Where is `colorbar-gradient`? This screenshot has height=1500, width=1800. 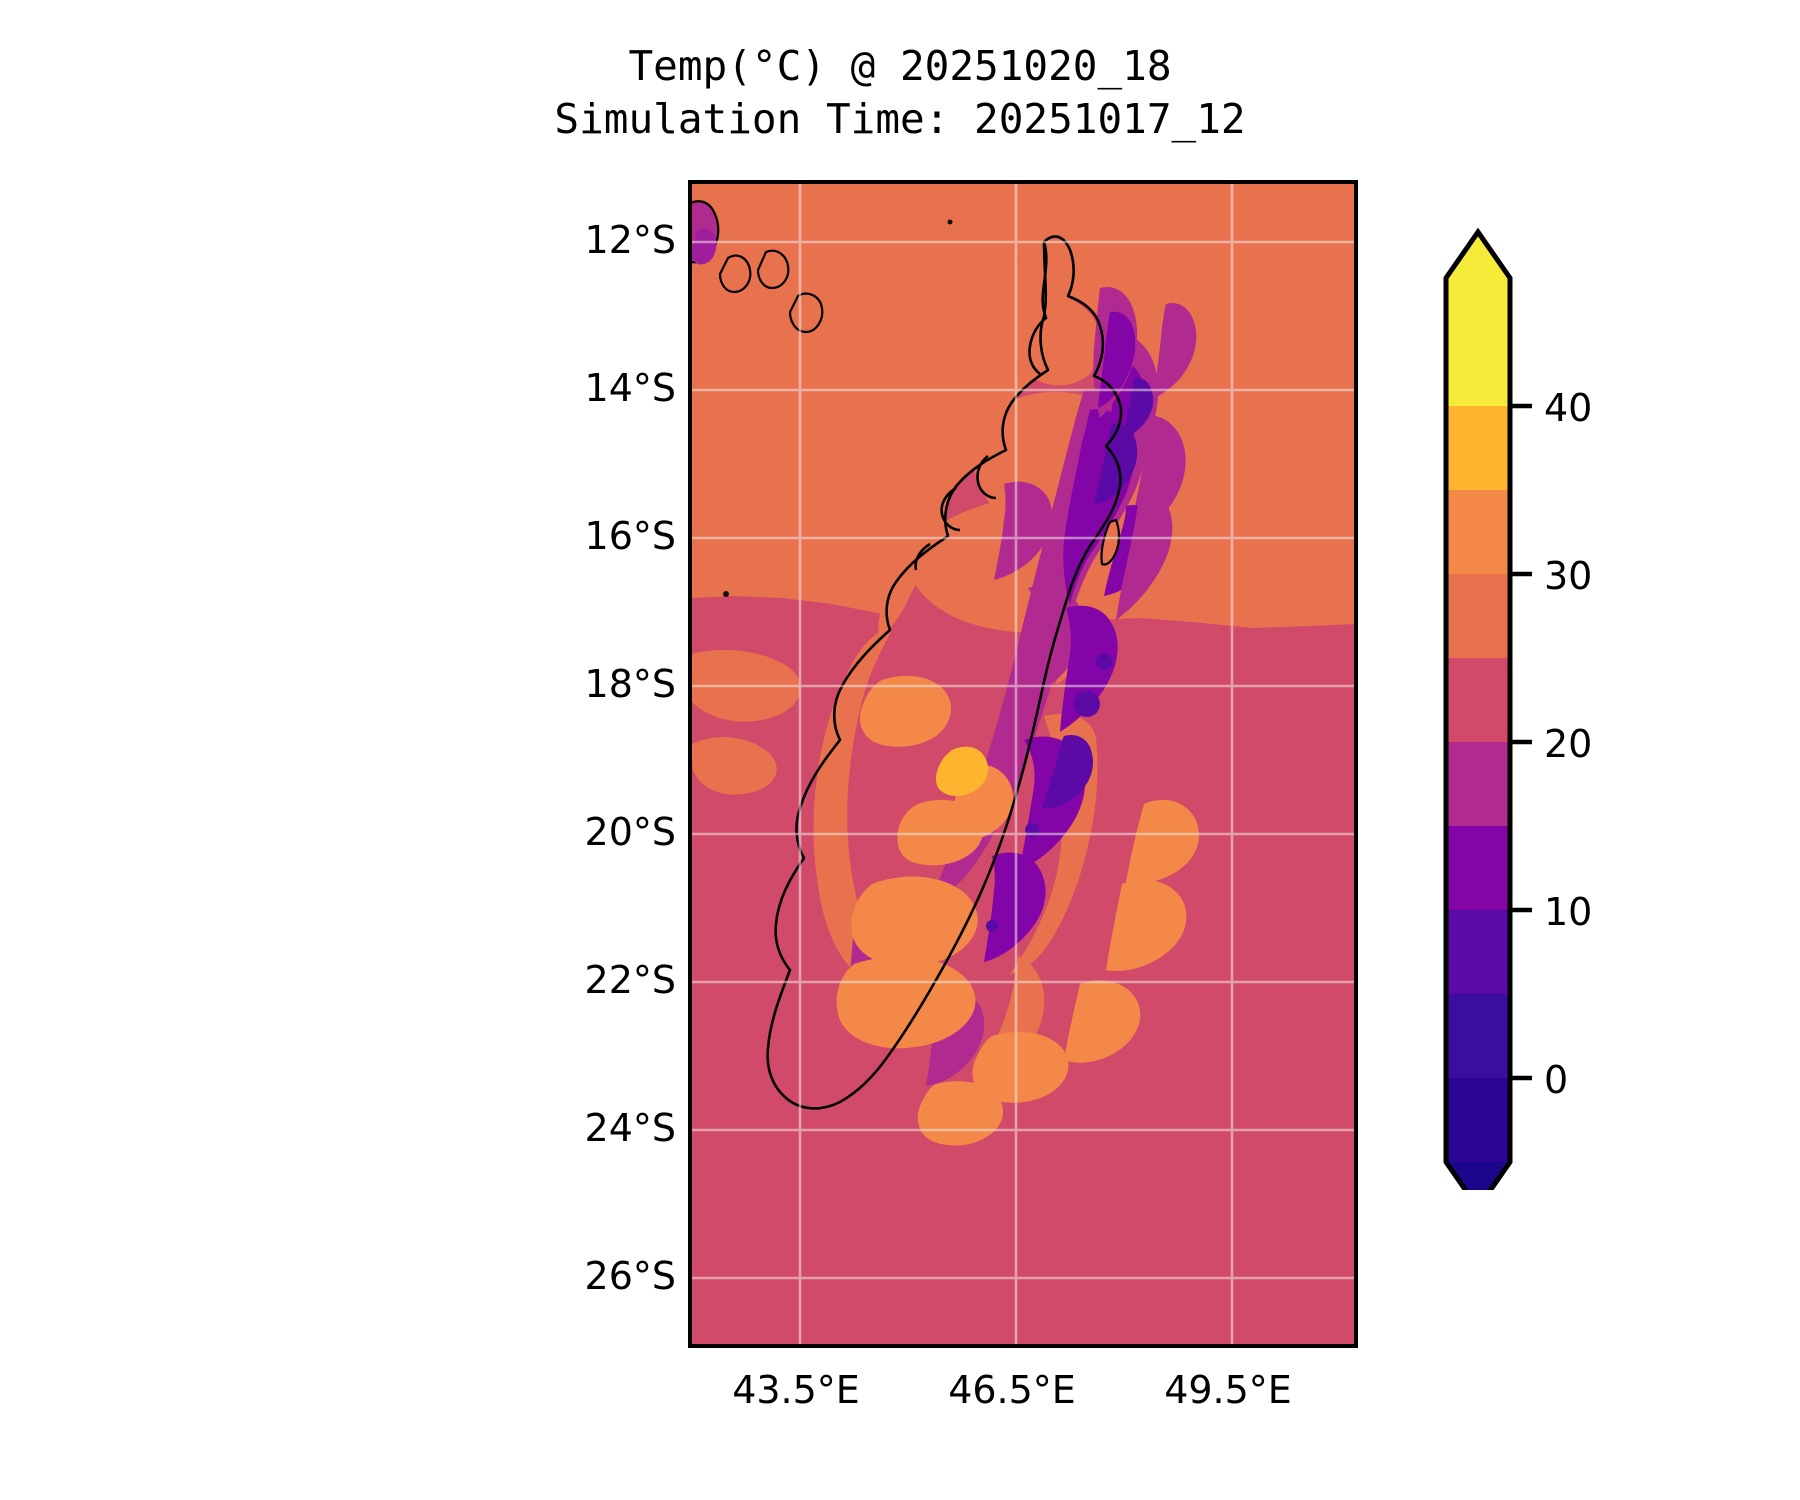 colorbar-gradient is located at coordinates (1487, 708).